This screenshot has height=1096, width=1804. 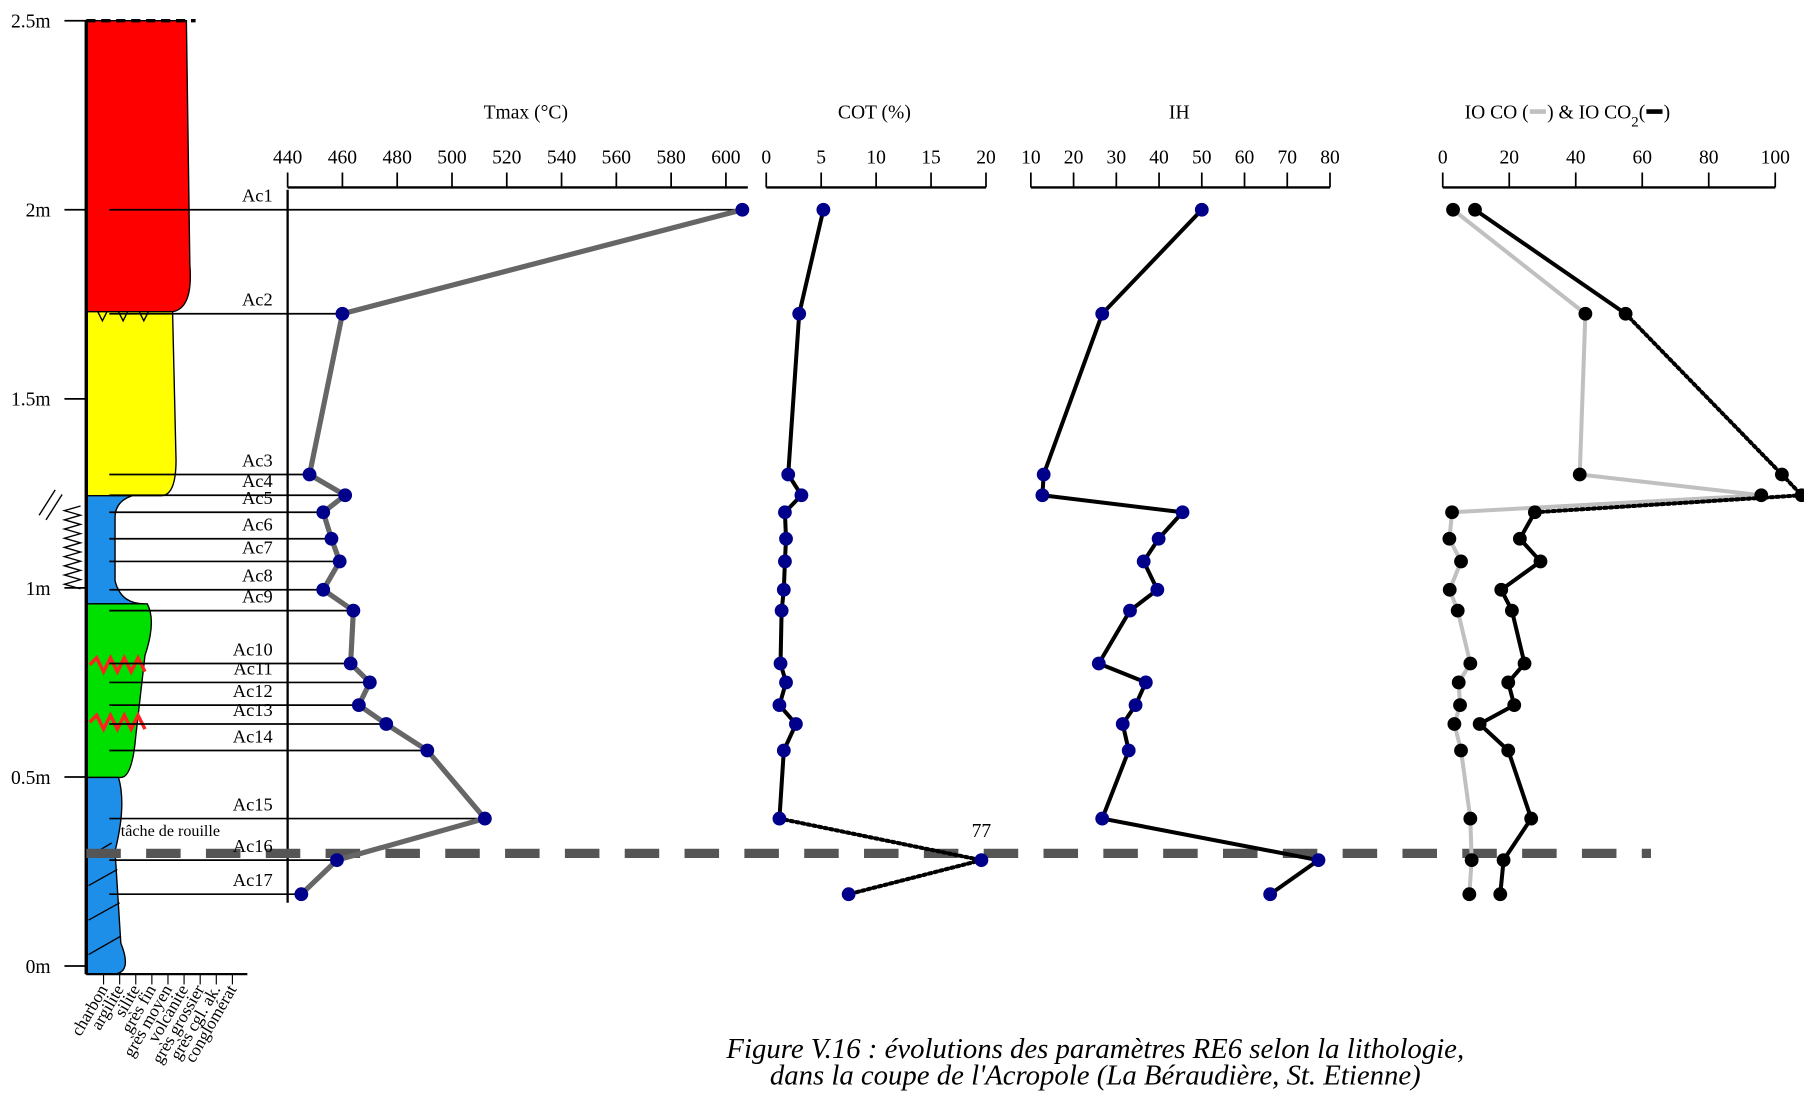 I want to click on sample-label: Ac4, so click(x=257, y=481).